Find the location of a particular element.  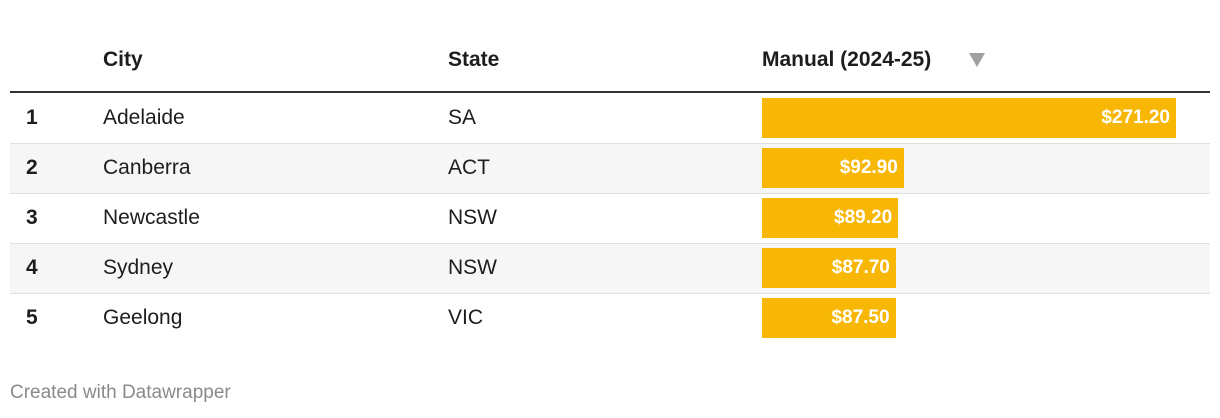

city-cell: Newcastle is located at coordinates (151, 217).